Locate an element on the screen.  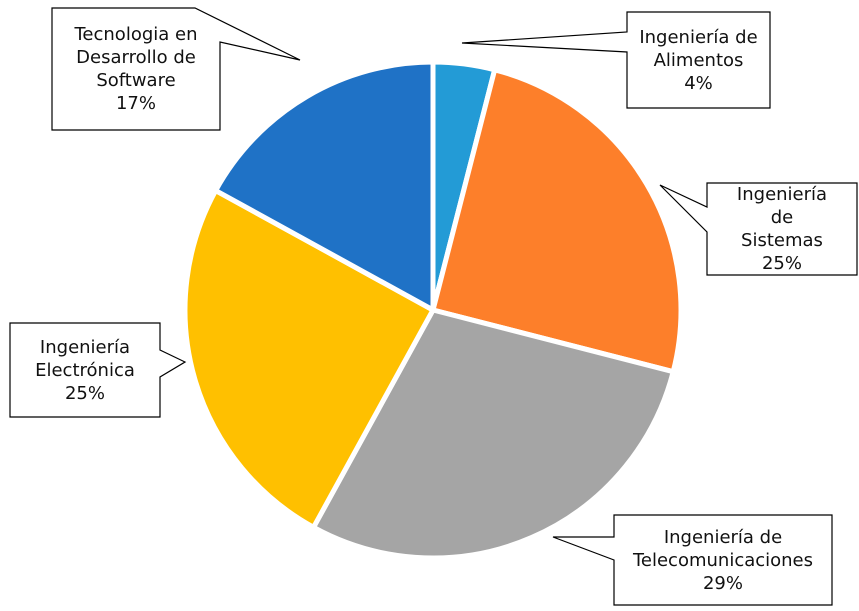
data-label: Tecnologia en Desarrollo de Software 17% is located at coordinates (136, 69).